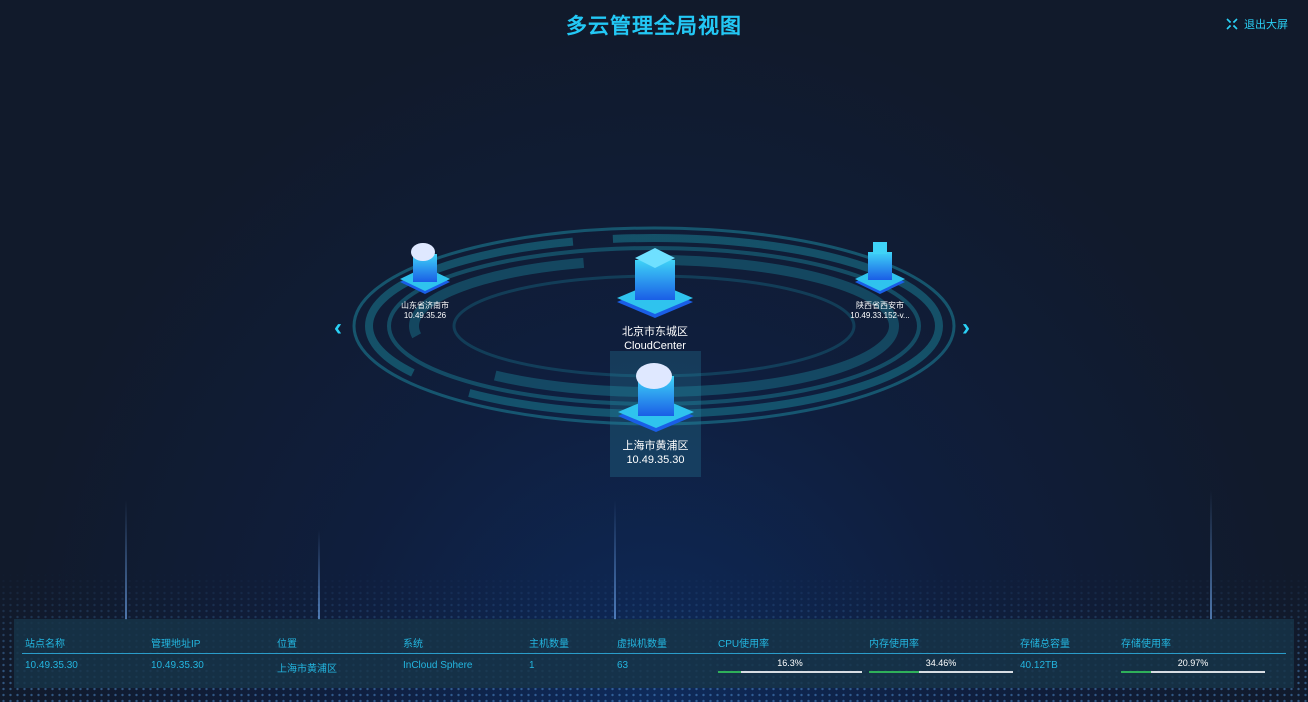  I want to click on node-ip: CloudCenter, so click(655, 346).